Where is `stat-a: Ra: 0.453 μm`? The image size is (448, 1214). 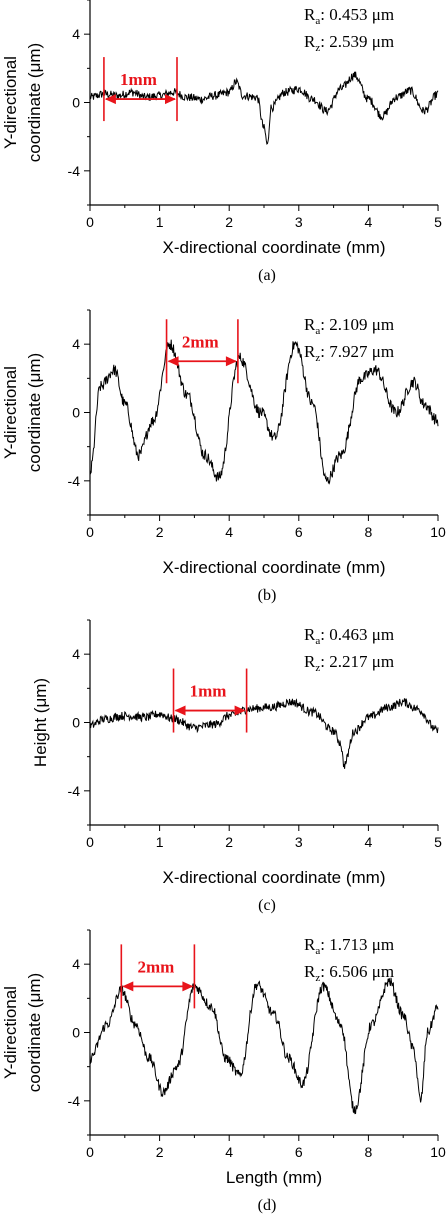 stat-a: Ra: 0.453 μm is located at coordinates (349, 16).